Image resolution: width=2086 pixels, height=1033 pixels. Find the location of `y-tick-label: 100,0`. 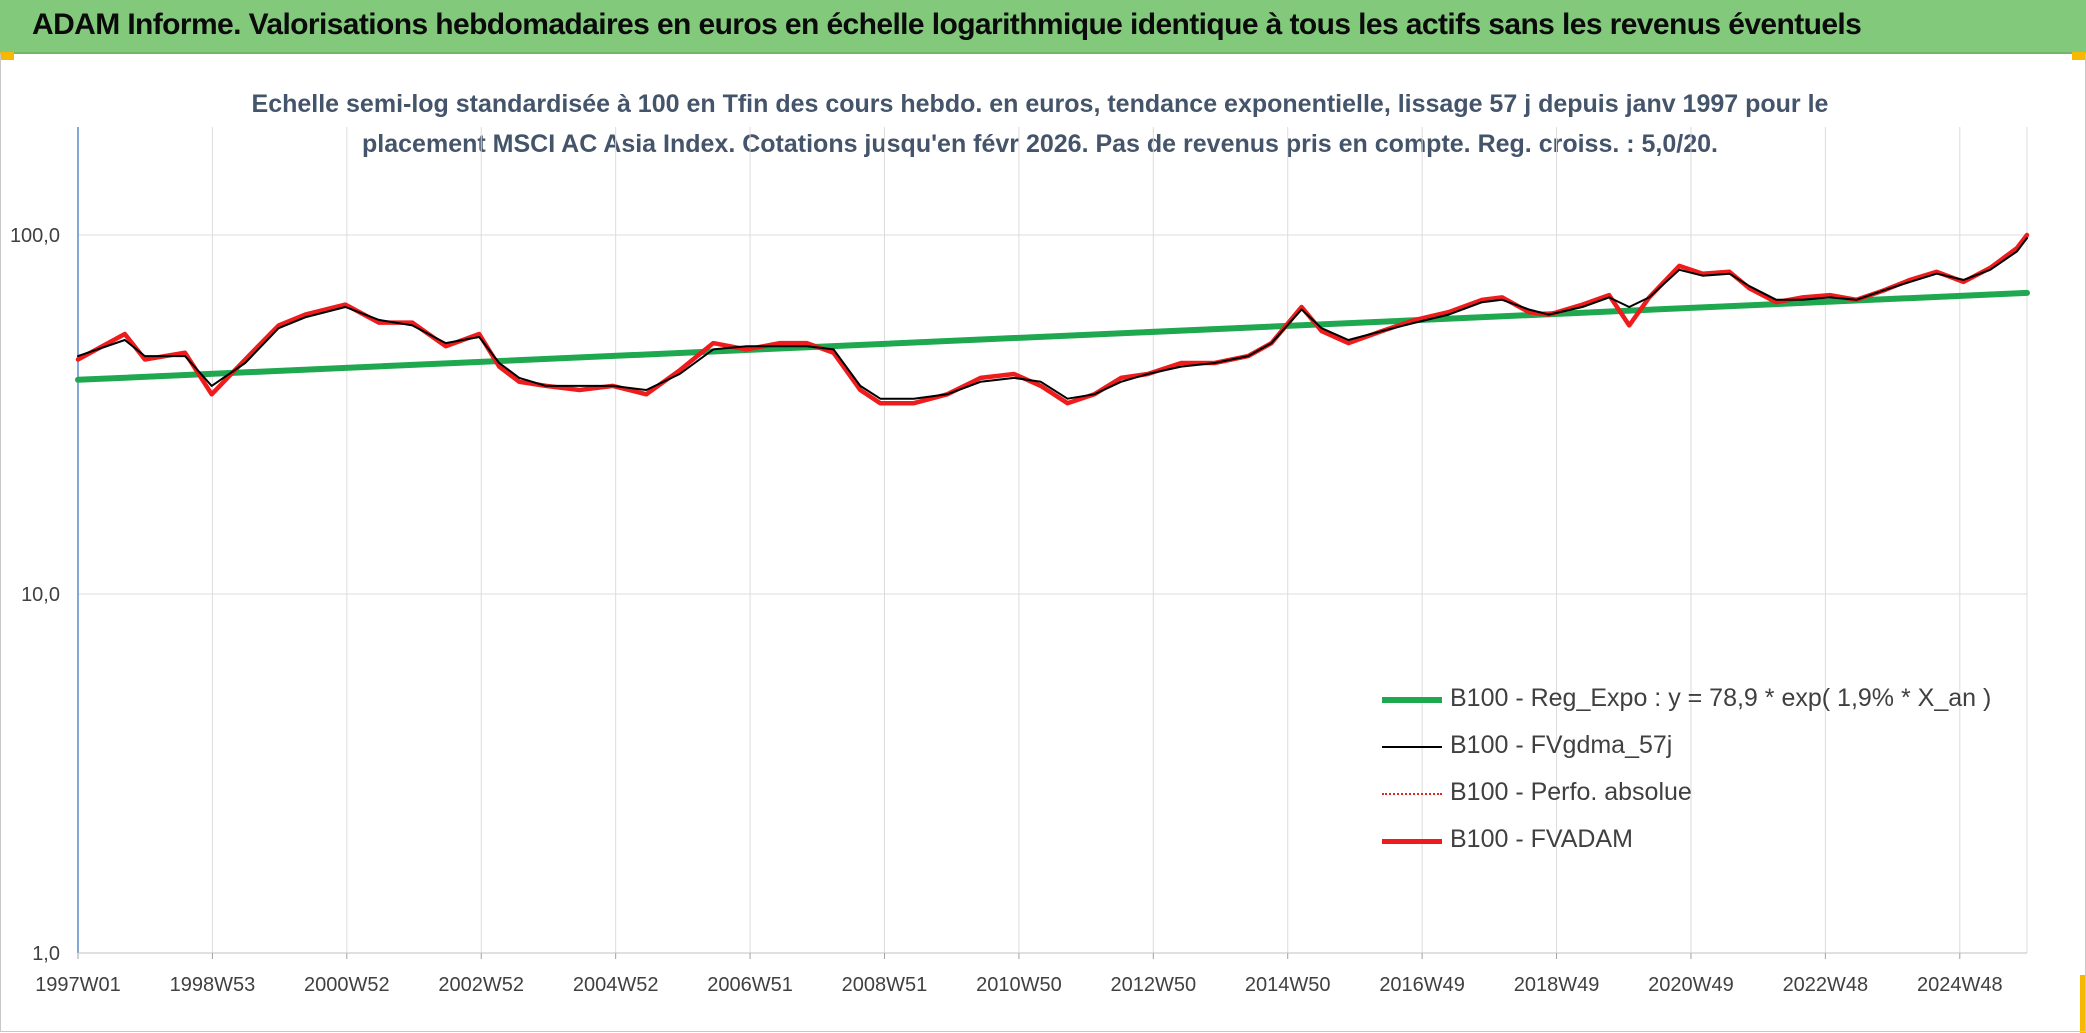

y-tick-label: 100,0 is located at coordinates (35, 236).